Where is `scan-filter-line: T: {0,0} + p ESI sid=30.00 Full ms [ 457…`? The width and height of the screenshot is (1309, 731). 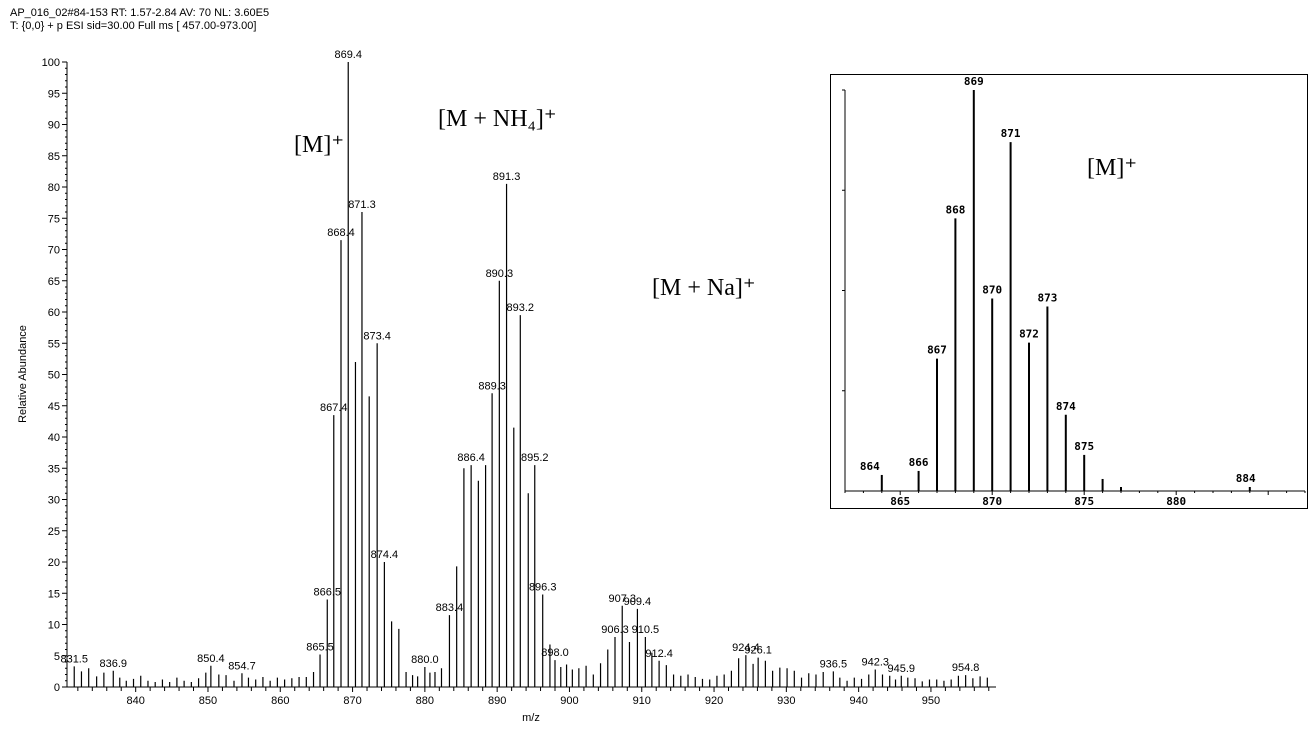 scan-filter-line: T: {0,0} + p ESI sid=30.00 Full ms [ 457… is located at coordinates (133, 26).